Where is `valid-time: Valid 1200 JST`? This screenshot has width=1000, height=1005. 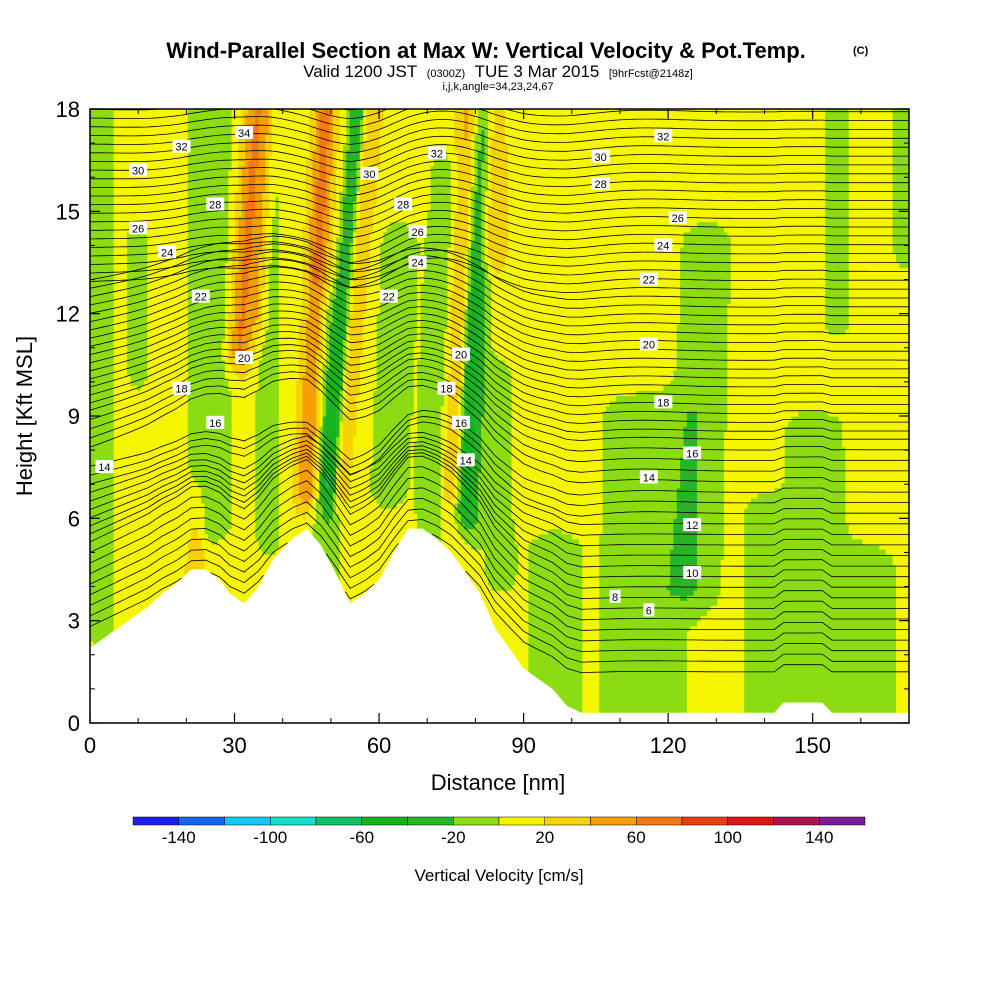
valid-time: Valid 1200 JST is located at coordinates (360, 71).